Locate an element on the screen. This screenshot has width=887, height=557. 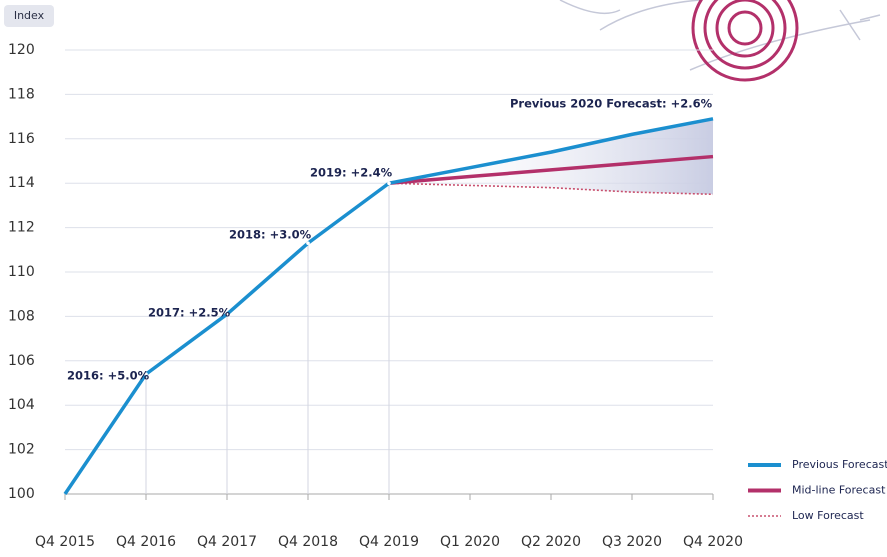
x-tick-label: Q1 2020 is located at coordinates (470, 542).